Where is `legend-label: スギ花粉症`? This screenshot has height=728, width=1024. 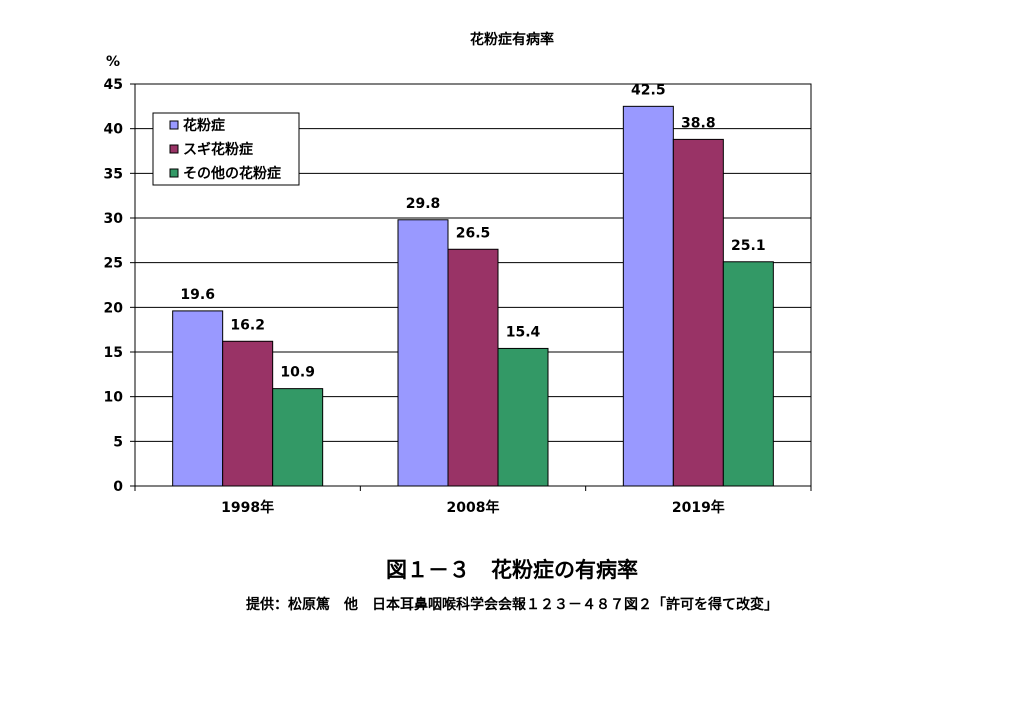
legend-label: スギ花粉症 is located at coordinates (218, 149).